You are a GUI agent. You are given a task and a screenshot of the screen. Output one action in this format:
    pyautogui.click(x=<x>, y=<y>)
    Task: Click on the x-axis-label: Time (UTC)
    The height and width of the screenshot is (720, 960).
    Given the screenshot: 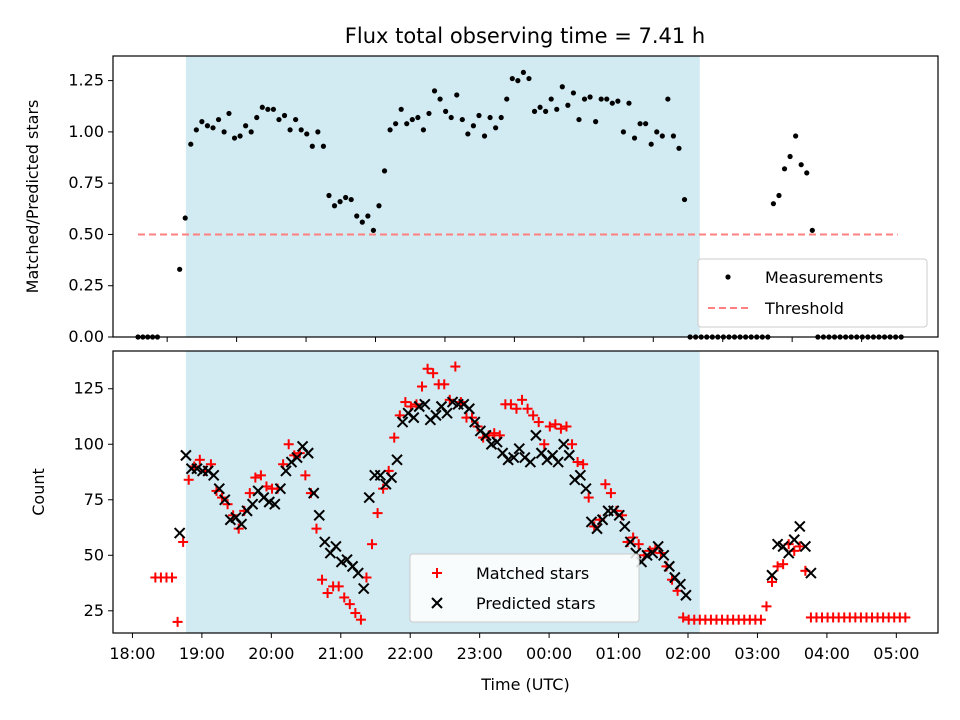 What is the action you would take?
    pyautogui.click(x=524, y=684)
    